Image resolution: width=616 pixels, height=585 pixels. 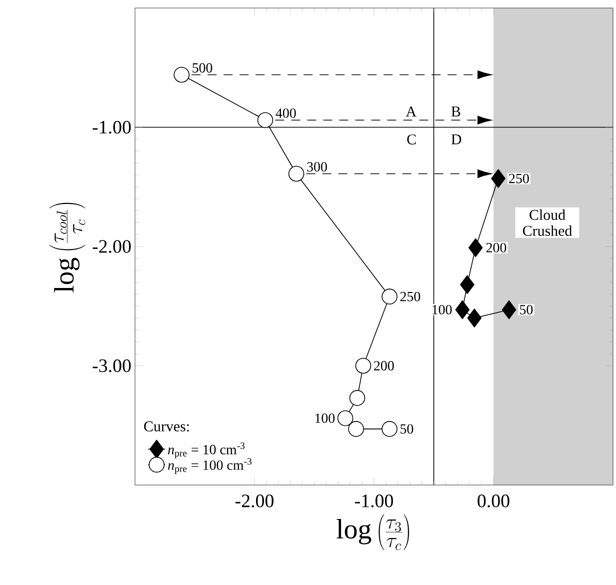 What do you see at coordinates (373, 532) in the screenshot?
I see `x-axis-title: $\log\left(\frac{\tau_3}{\tau_c}\right)$` at bounding box center [373, 532].